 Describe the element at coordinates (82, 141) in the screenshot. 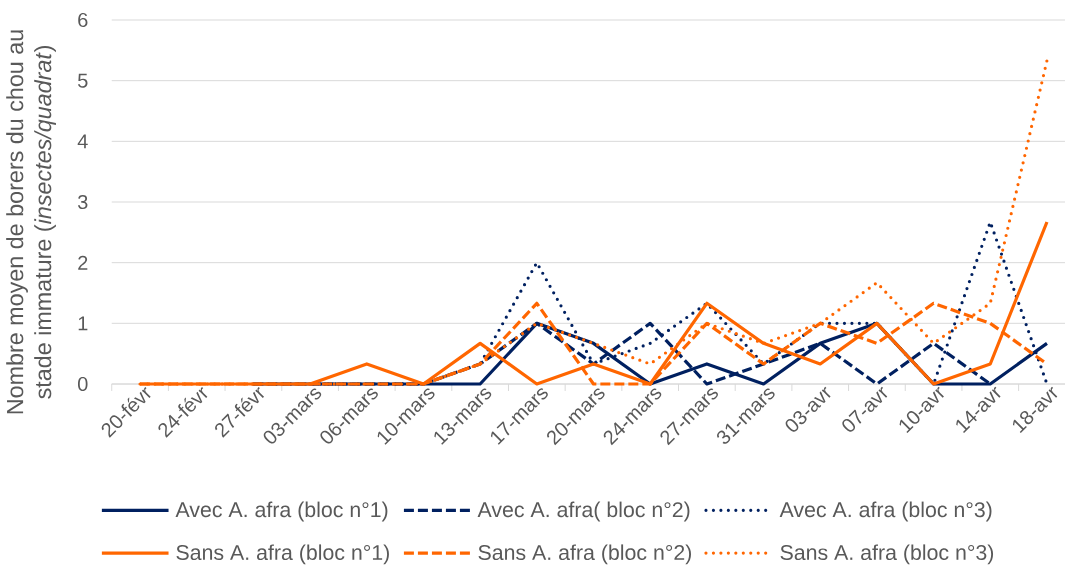

I see `y-tick-label: 4` at that location.